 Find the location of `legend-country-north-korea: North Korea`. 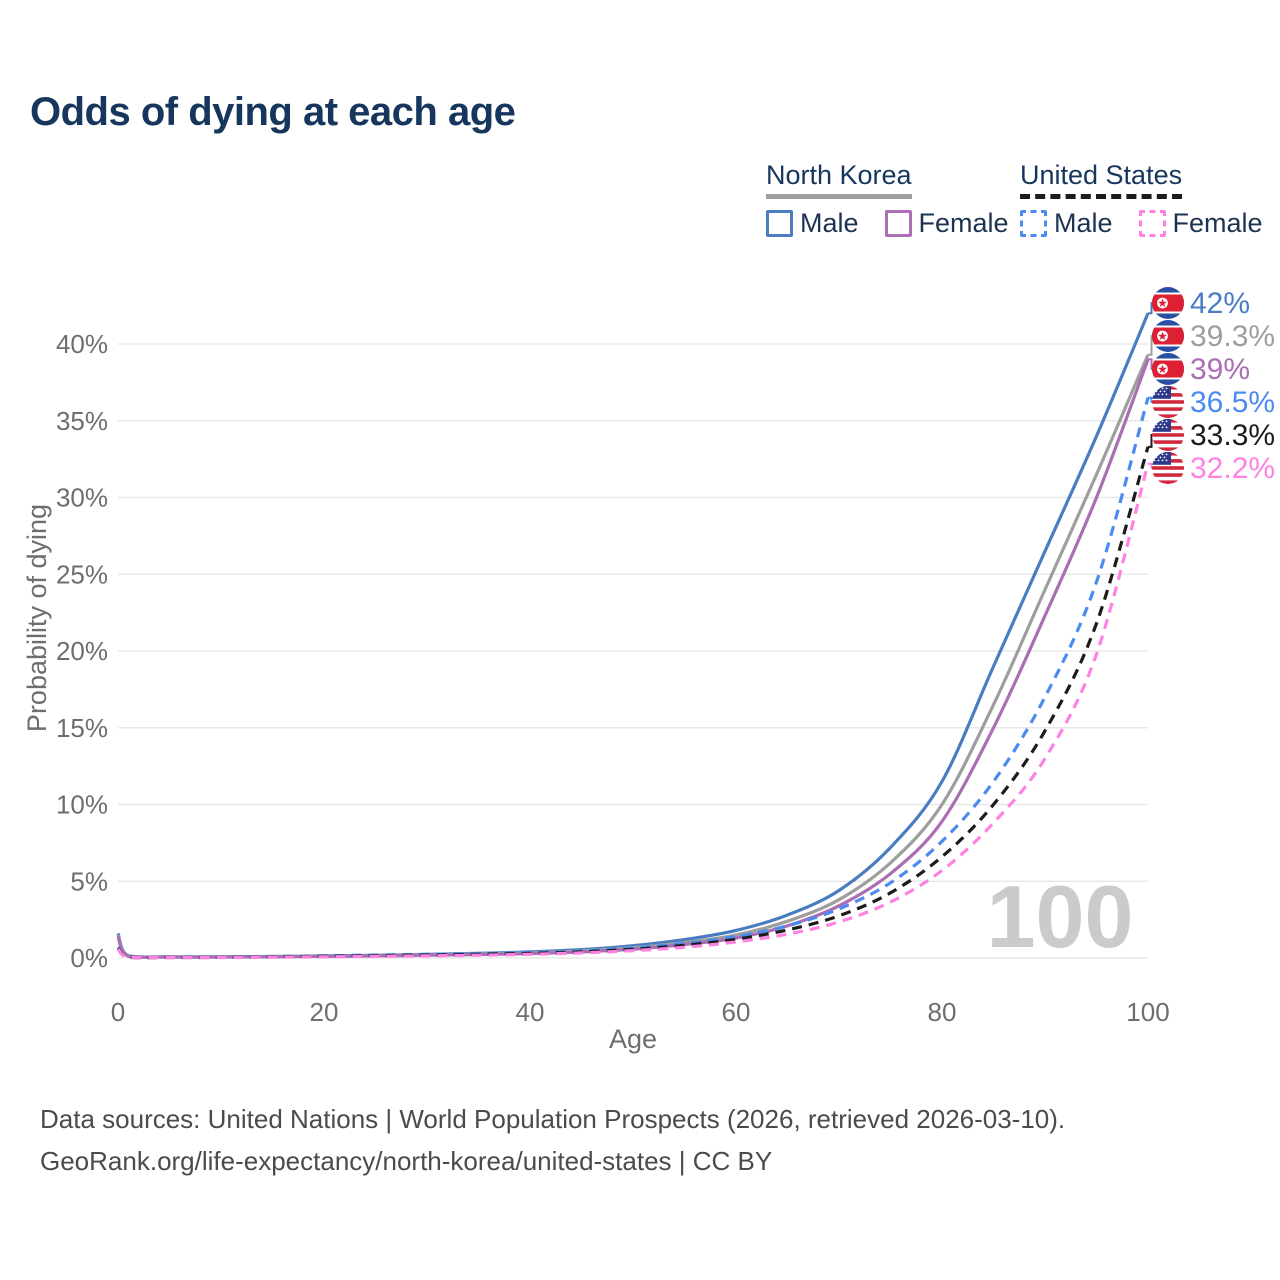

legend-country-north-korea: North Korea is located at coordinates (839, 179).